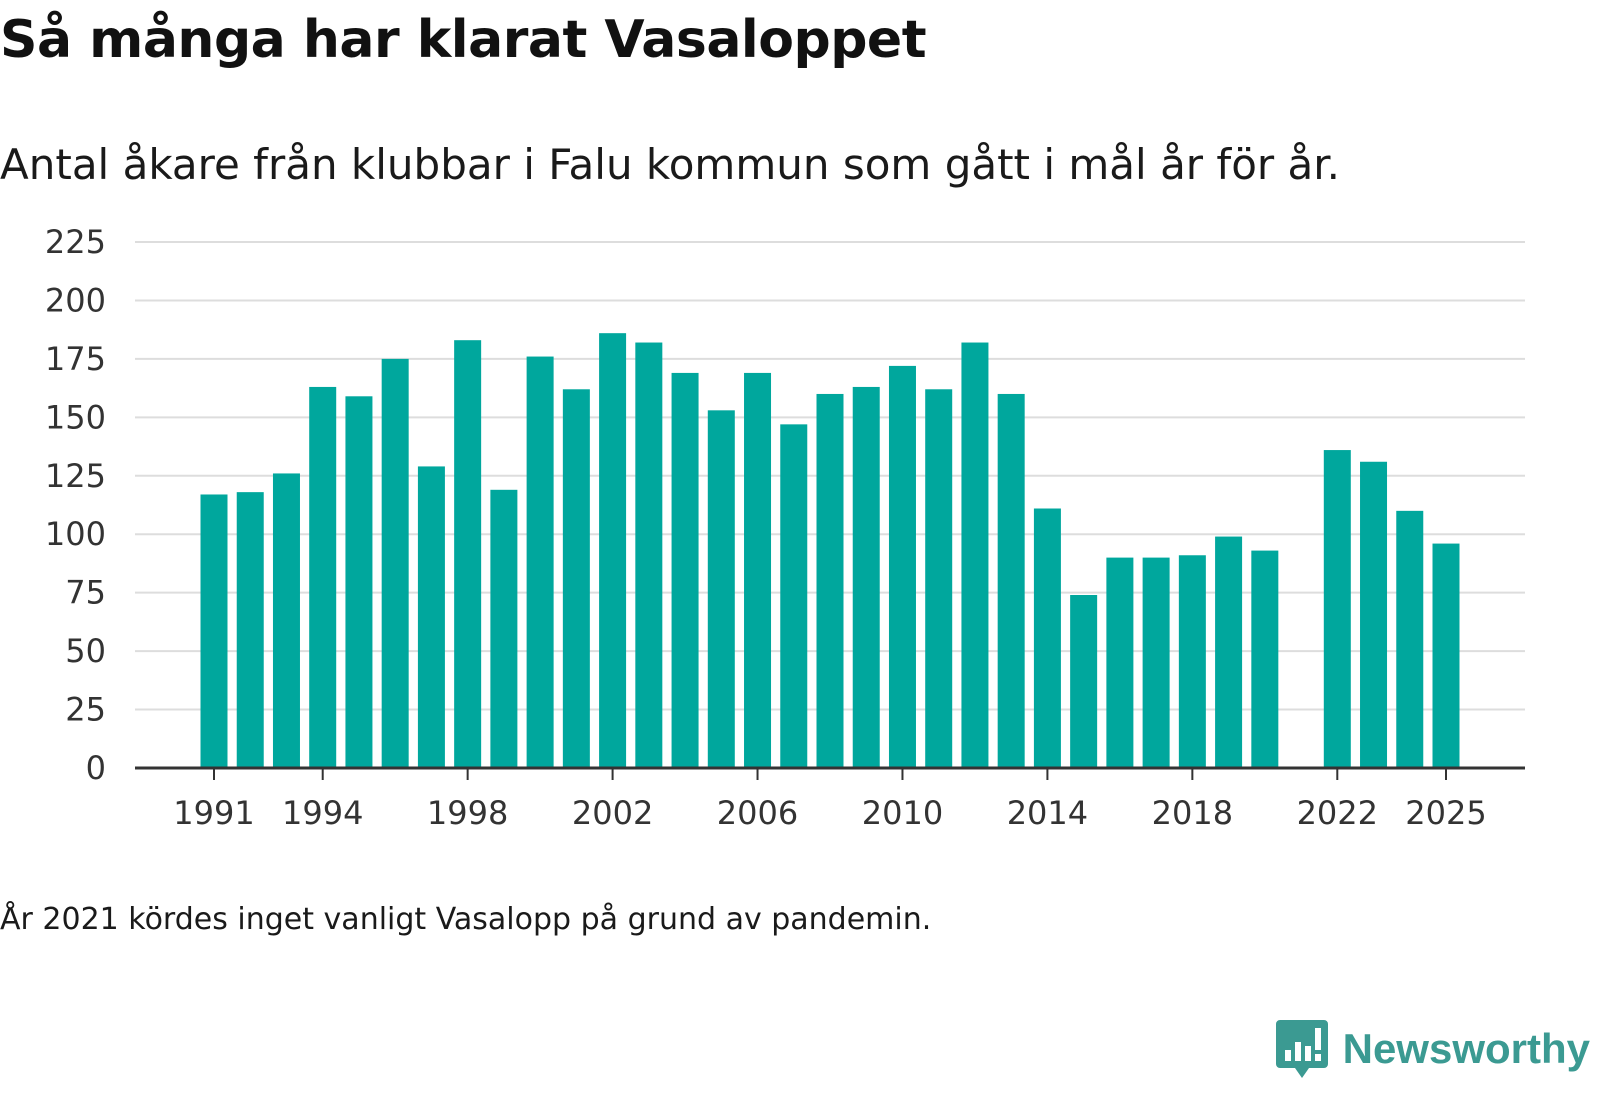 The height and width of the screenshot is (1100, 1600). What do you see at coordinates (1446, 655) in the screenshot?
I see `bar-2025` at bounding box center [1446, 655].